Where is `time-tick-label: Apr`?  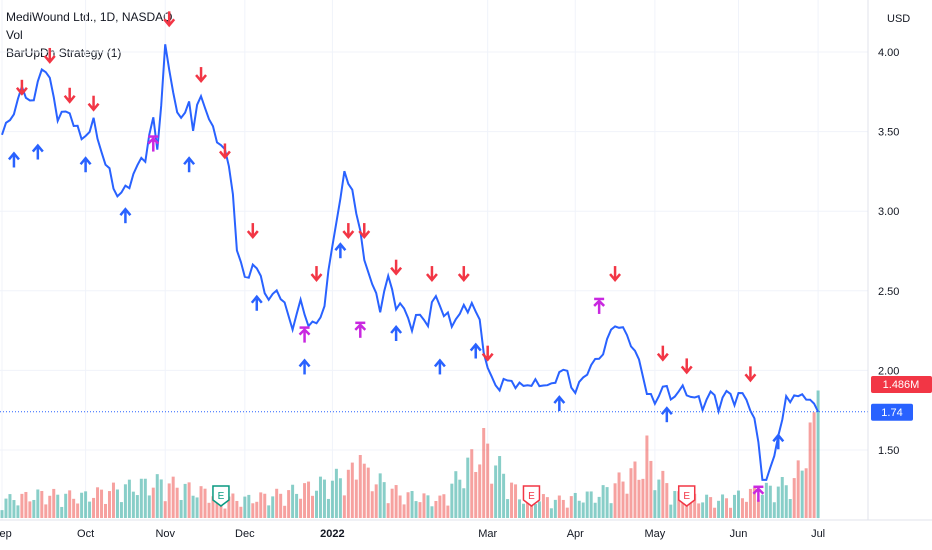
time-tick-label: Apr is located at coordinates (575, 534).